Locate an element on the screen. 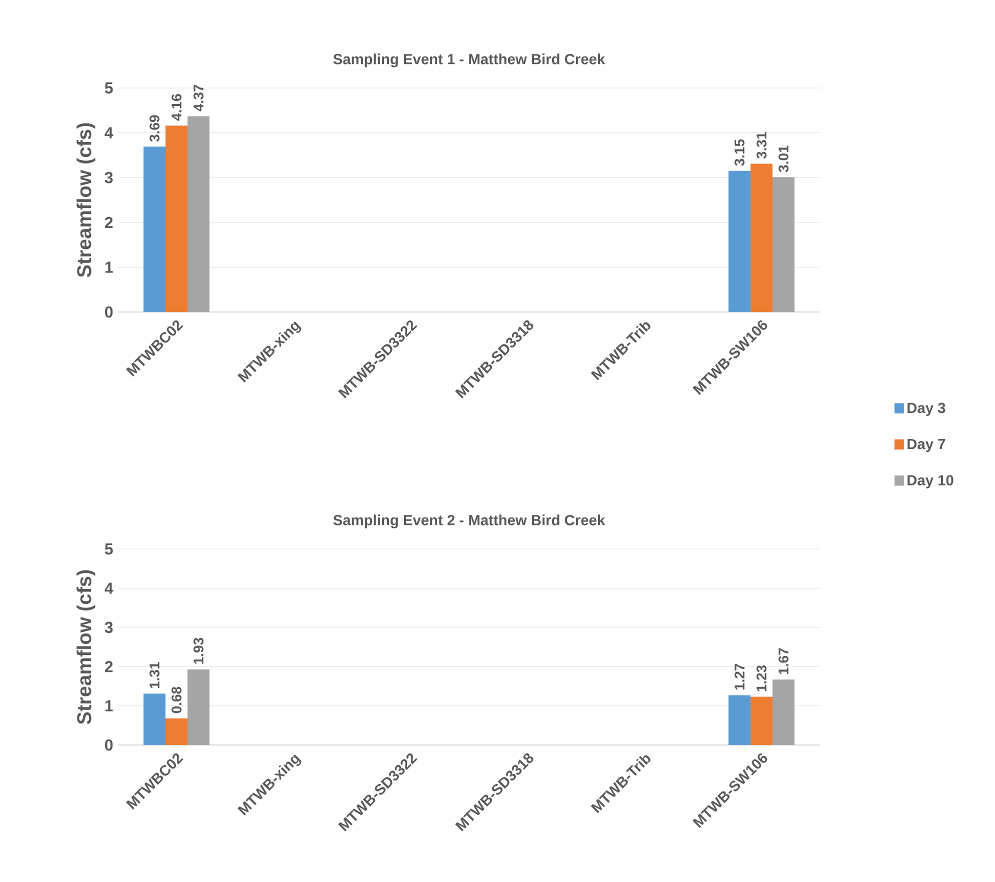 The height and width of the screenshot is (882, 995). legend-label: Day 7 is located at coordinates (927, 445).